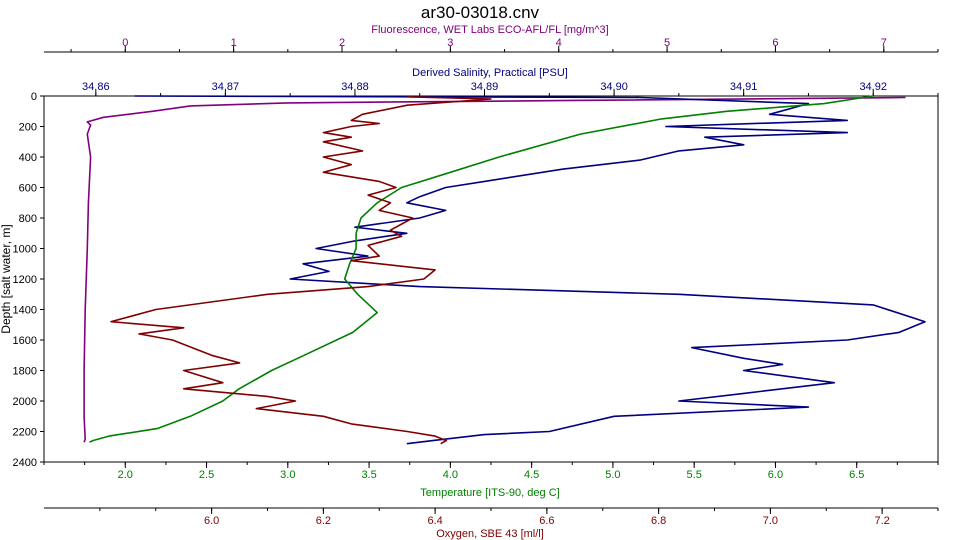  What do you see at coordinates (96, 87) in the screenshot?
I see `salinity-tick-label: 34.86` at bounding box center [96, 87].